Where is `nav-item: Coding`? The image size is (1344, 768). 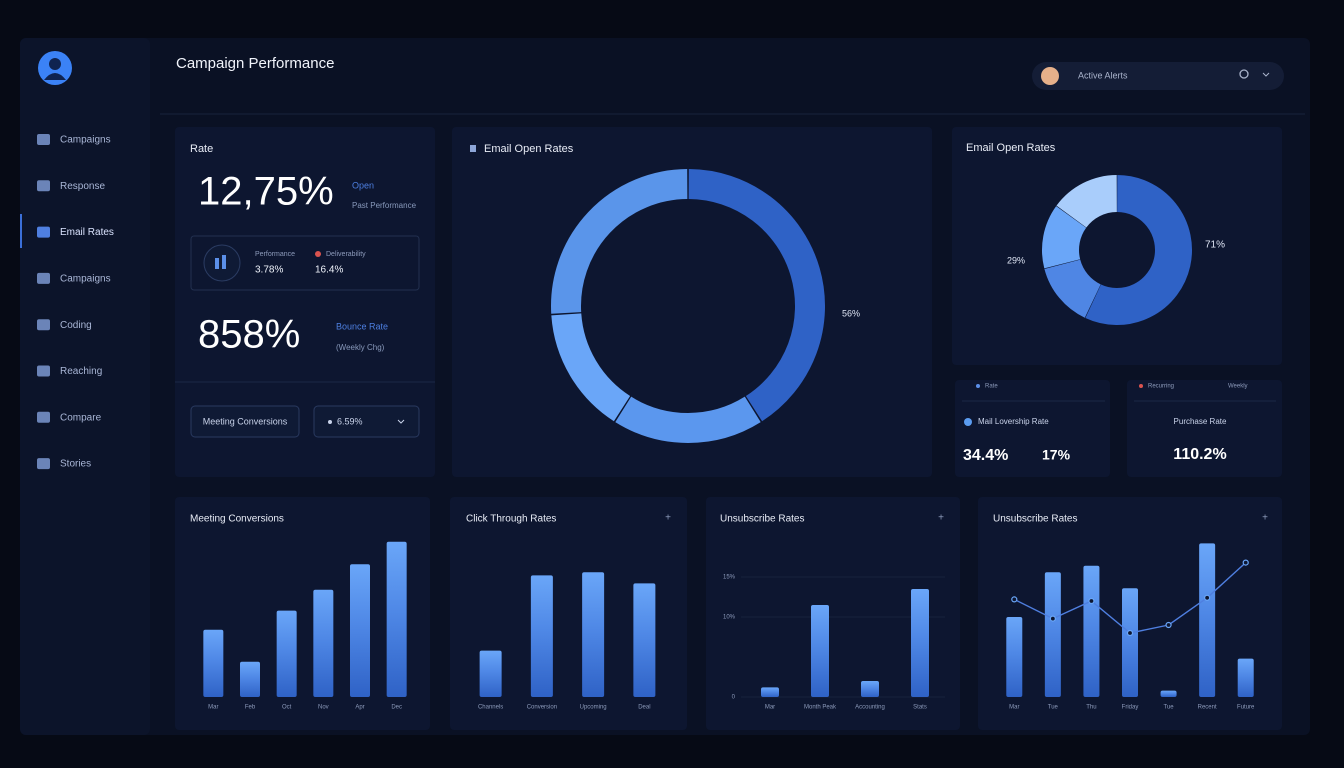
nav-item: Coding is located at coordinates (76, 325).